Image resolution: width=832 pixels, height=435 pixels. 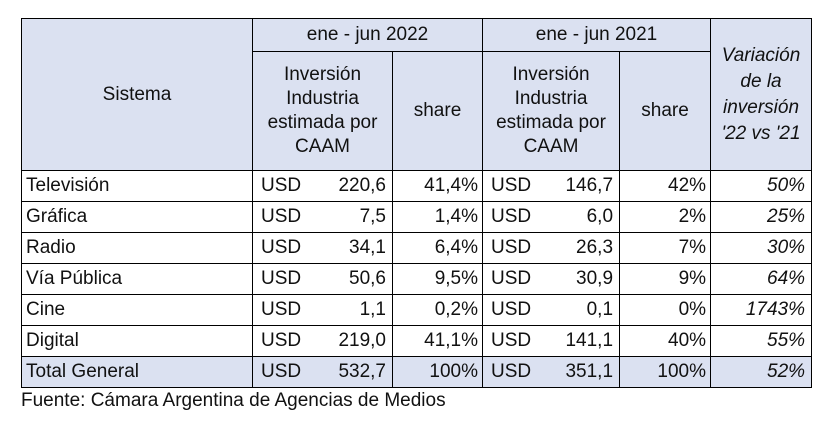 What do you see at coordinates (597, 35) in the screenshot?
I see `header-period-2021: ene - jun 2021` at bounding box center [597, 35].